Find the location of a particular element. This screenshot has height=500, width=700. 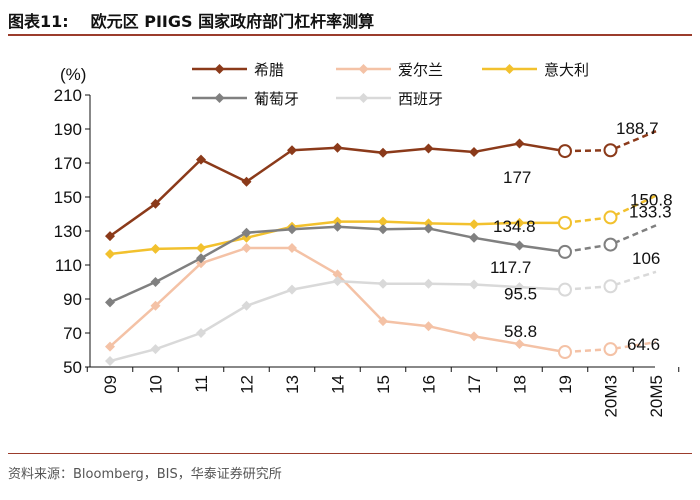

legend-label: 爱尔兰 is located at coordinates (420, 70).